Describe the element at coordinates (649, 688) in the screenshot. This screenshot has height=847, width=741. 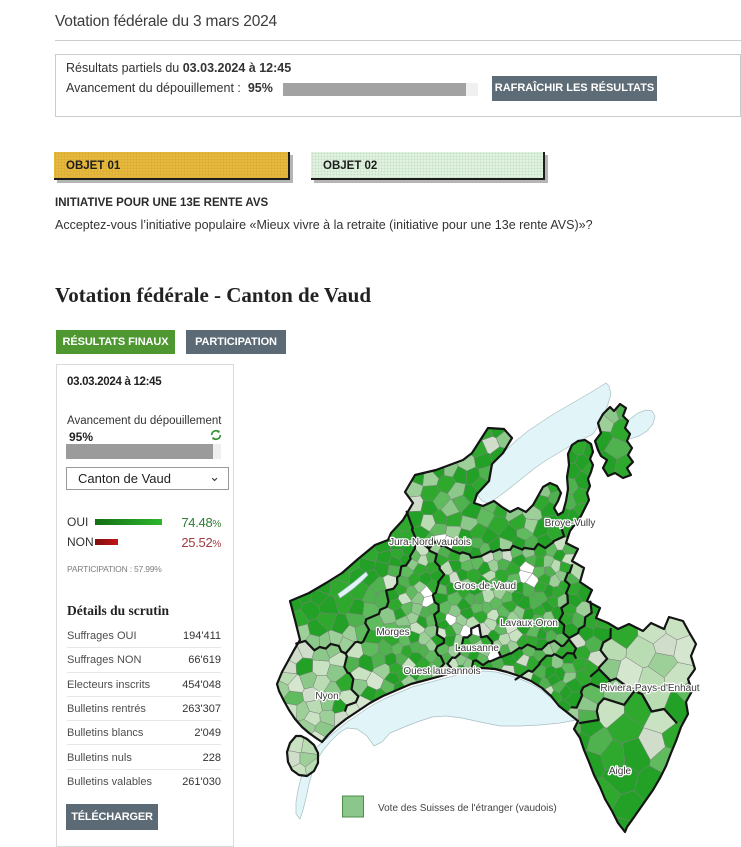
I see `svg-text: Riviera-Pays-d'Enhaut` at that location.